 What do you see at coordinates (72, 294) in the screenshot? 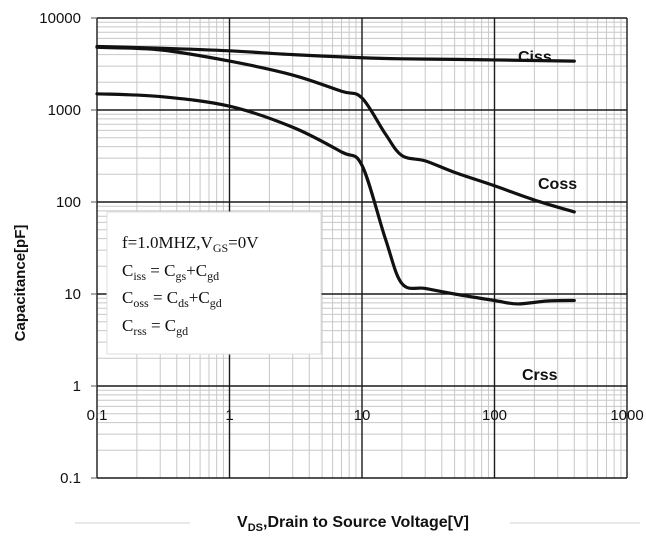
I see `y-tick-label: 10` at bounding box center [72, 294].